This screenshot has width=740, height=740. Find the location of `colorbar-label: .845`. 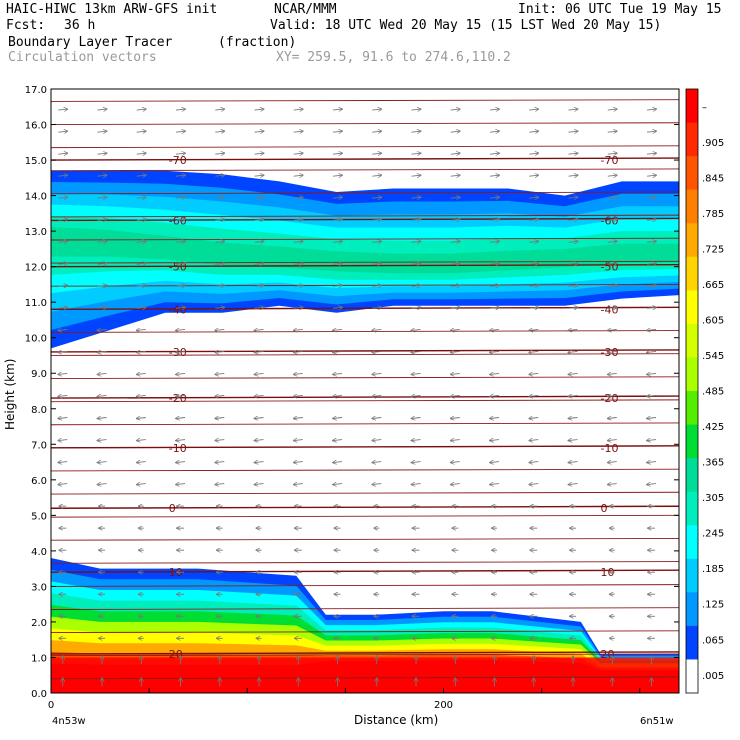

colorbar-label: .845 is located at coordinates (713, 178).